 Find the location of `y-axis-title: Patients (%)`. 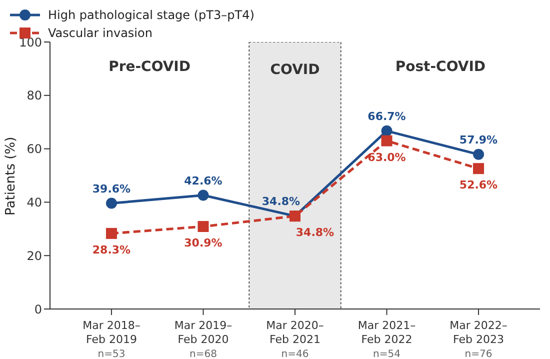

y-axis-title: Patients (%) is located at coordinates (11, 176).